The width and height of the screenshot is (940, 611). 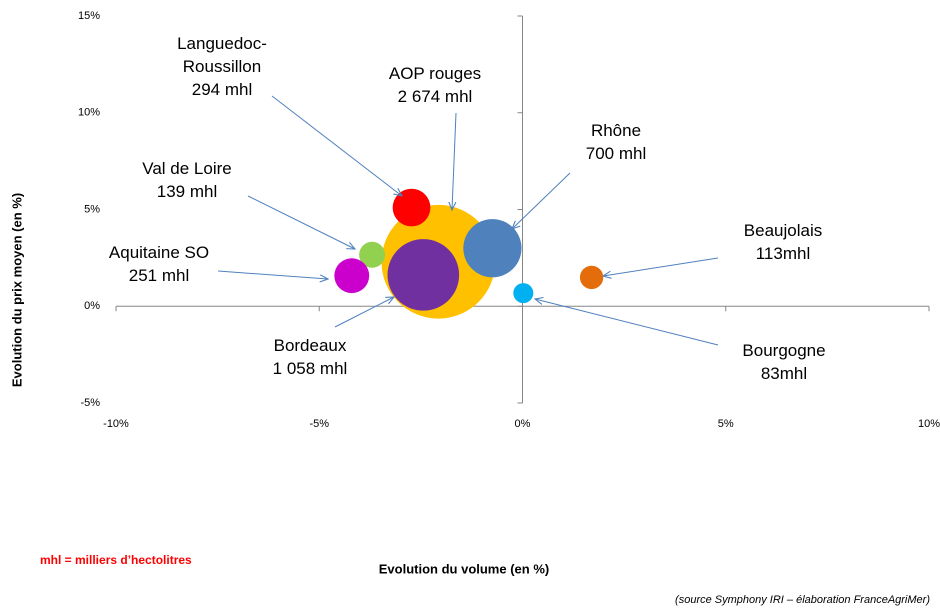 What do you see at coordinates (783, 242) in the screenshot?
I see `bubble-label: Beaujolais 113mhl` at bounding box center [783, 242].